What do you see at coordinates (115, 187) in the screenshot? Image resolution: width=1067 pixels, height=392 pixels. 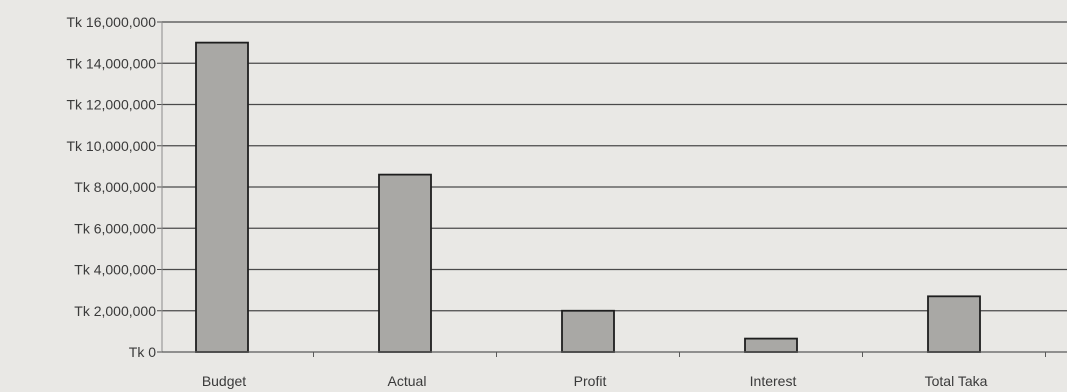 I see `y-tick-label: Tk 8,000,000` at bounding box center [115, 187].